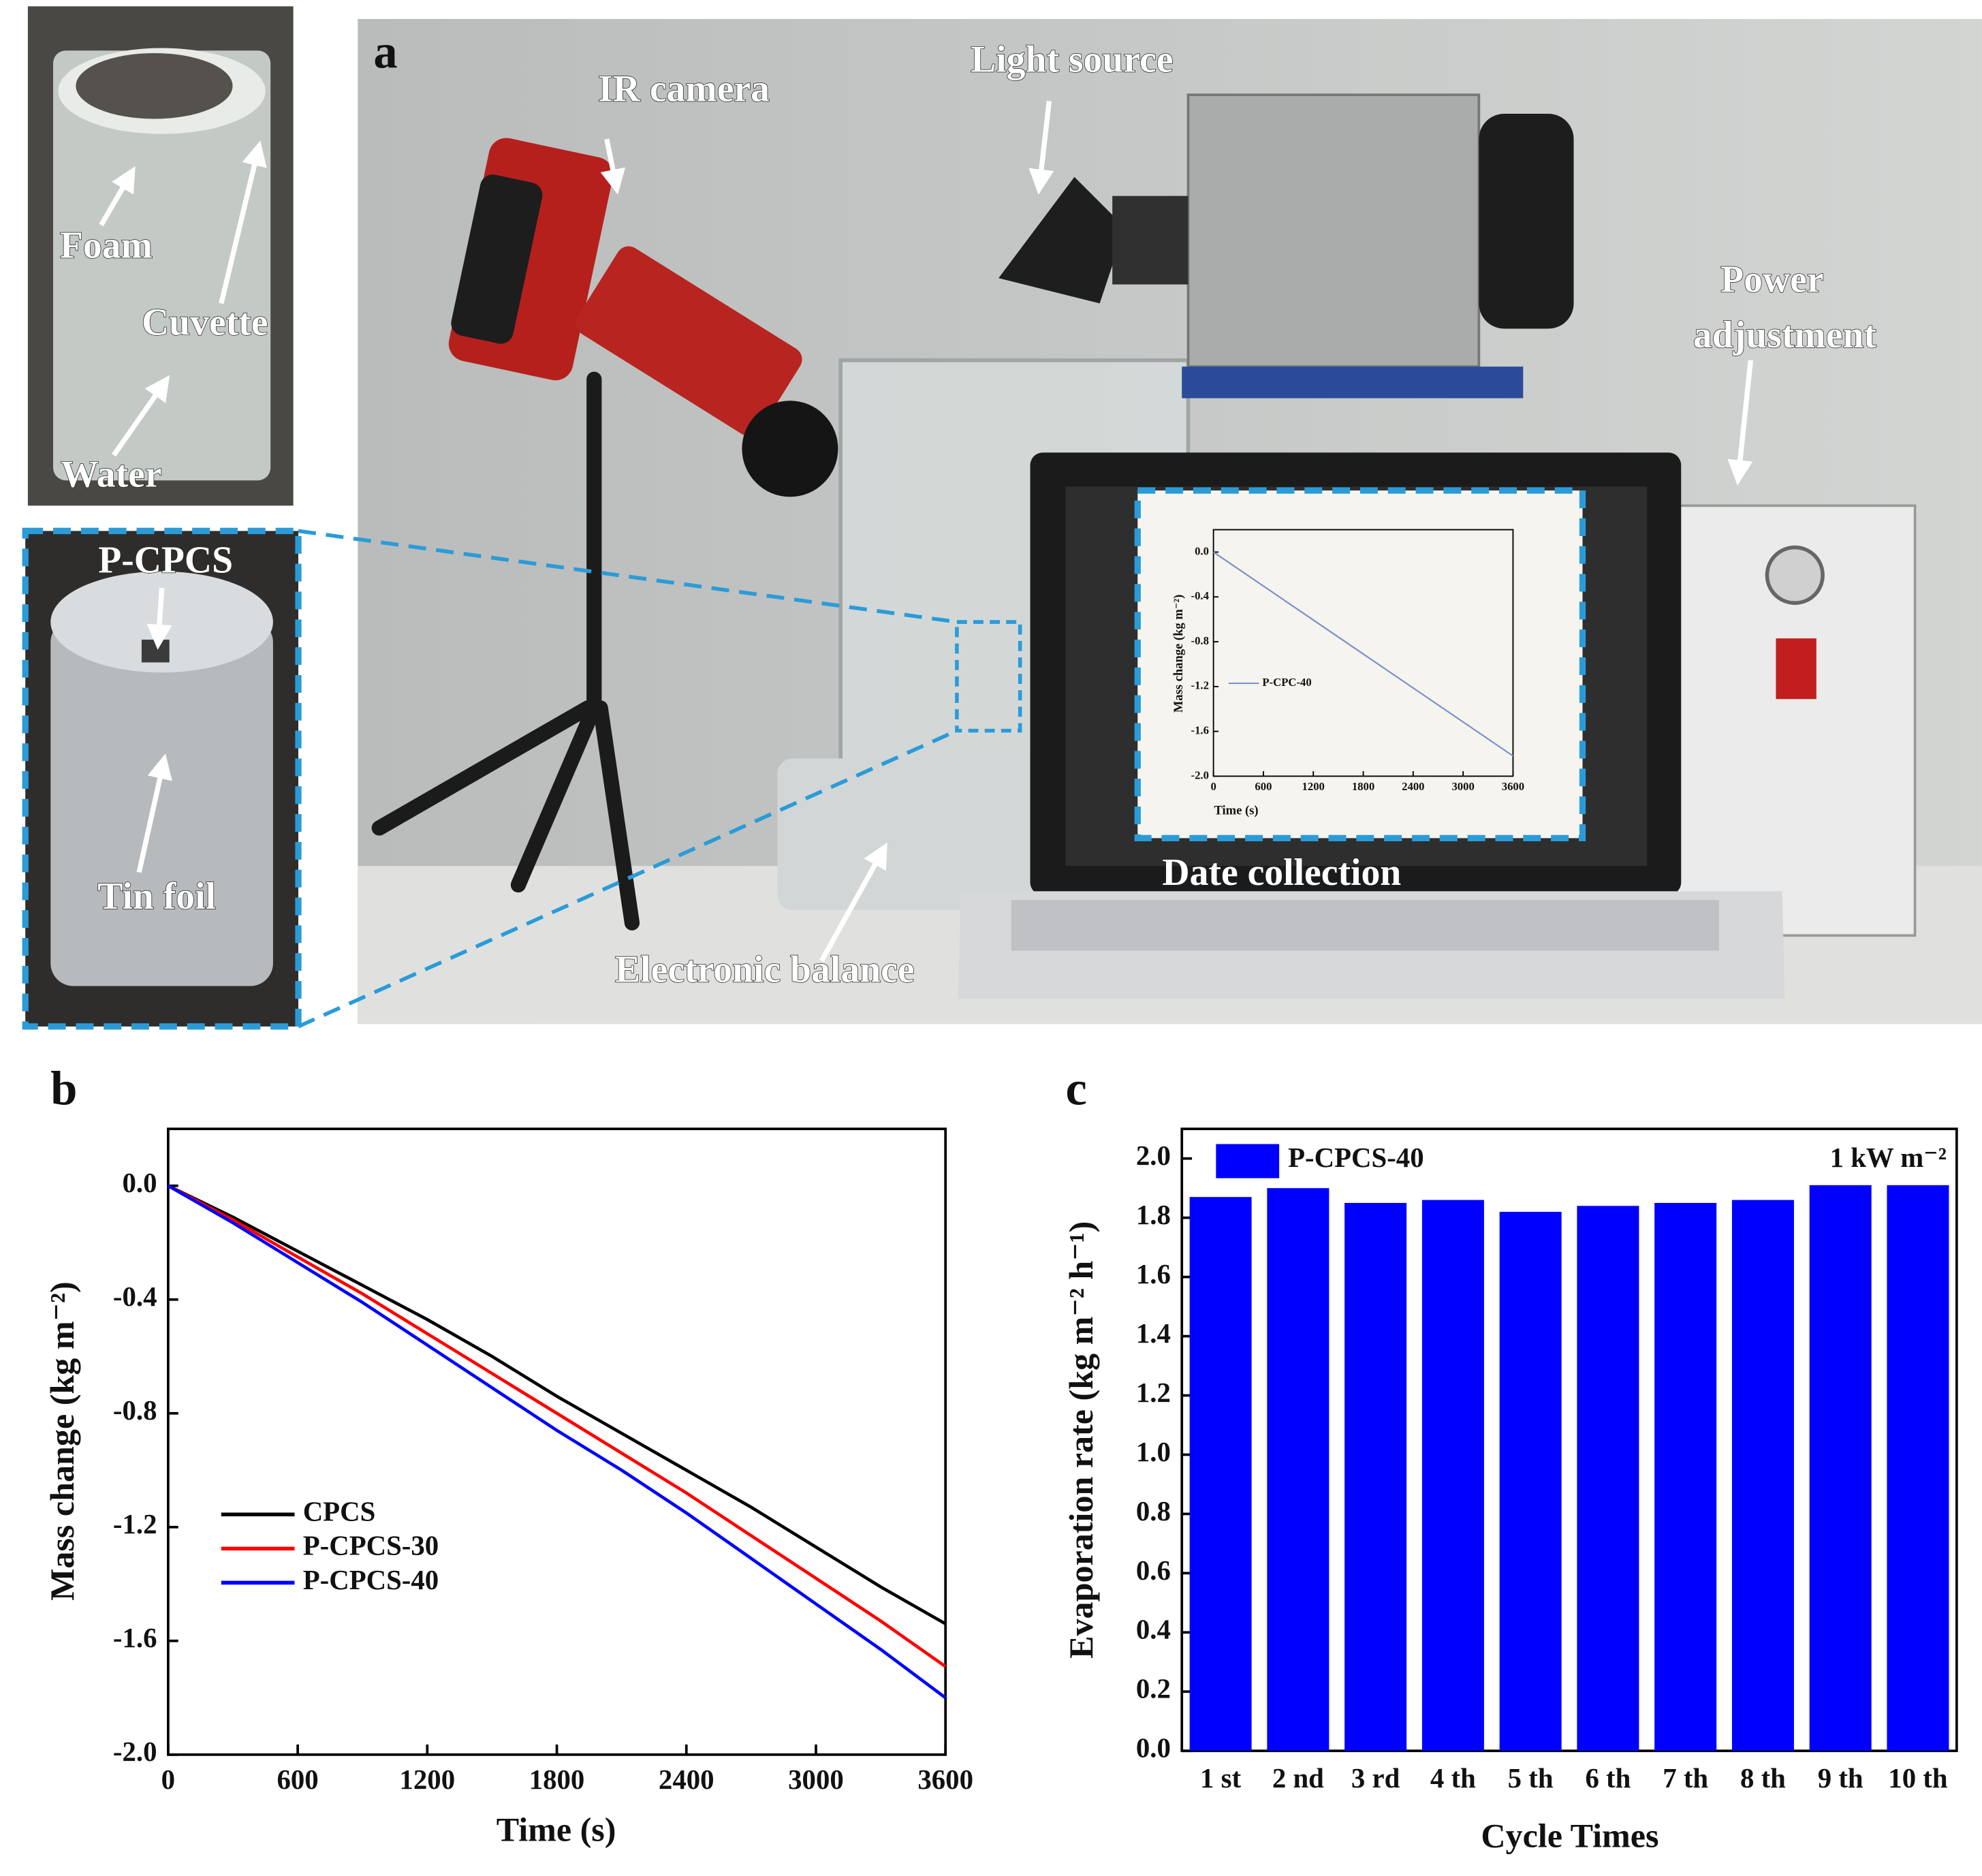 The image size is (1982, 1876). I want to click on x-tick-label: 3 rd, so click(1376, 1778).